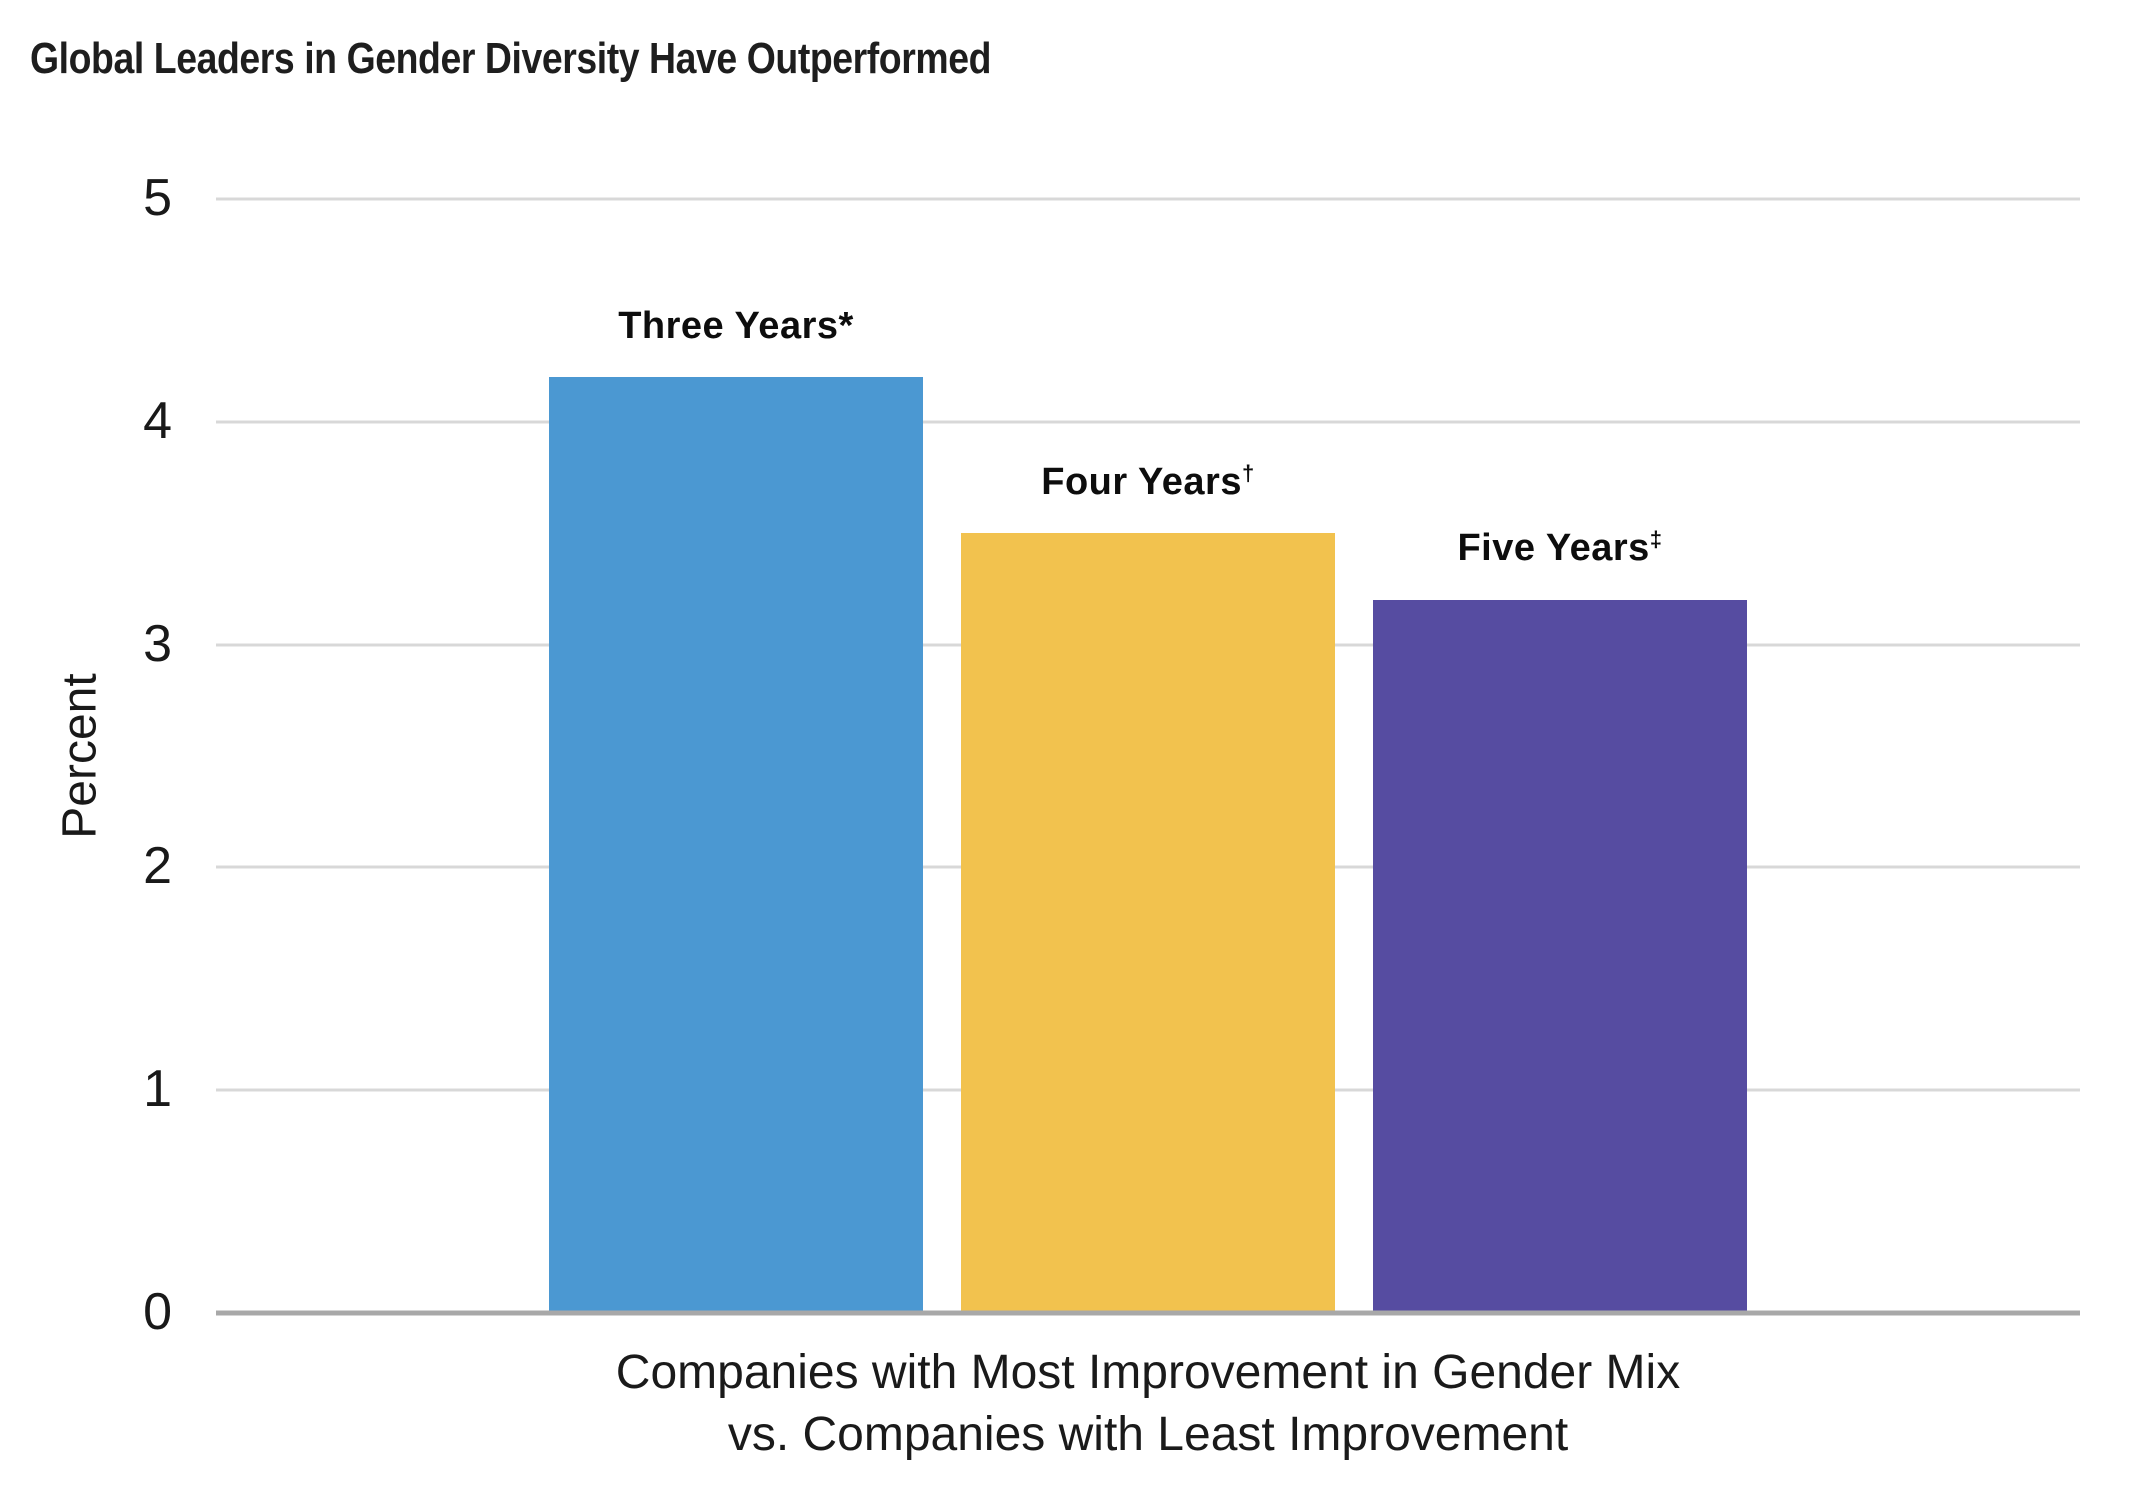 Image resolution: width=2132 pixels, height=1490 pixels. I want to click on bar-label-text: Four Years, so click(1141, 481).